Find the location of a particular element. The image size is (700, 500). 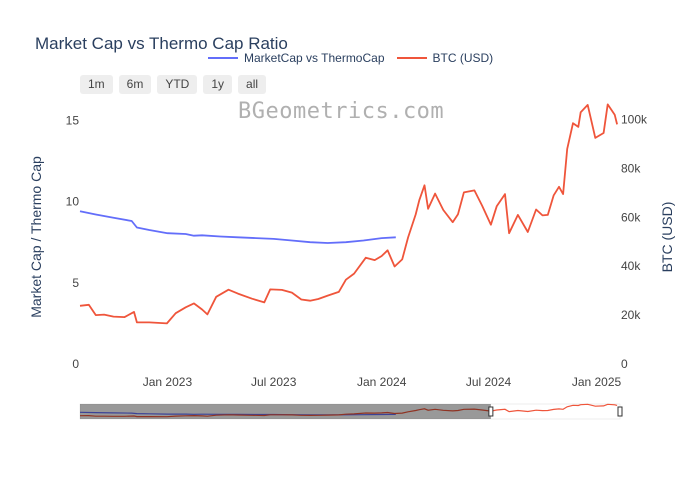

x-tick-label-1: Jul 2023 is located at coordinates (274, 382).